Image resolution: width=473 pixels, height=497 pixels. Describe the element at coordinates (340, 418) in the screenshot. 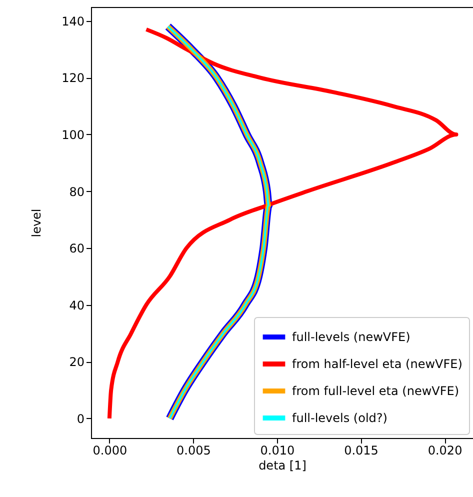

I see `legend-label: full-levels (old?)` at that location.